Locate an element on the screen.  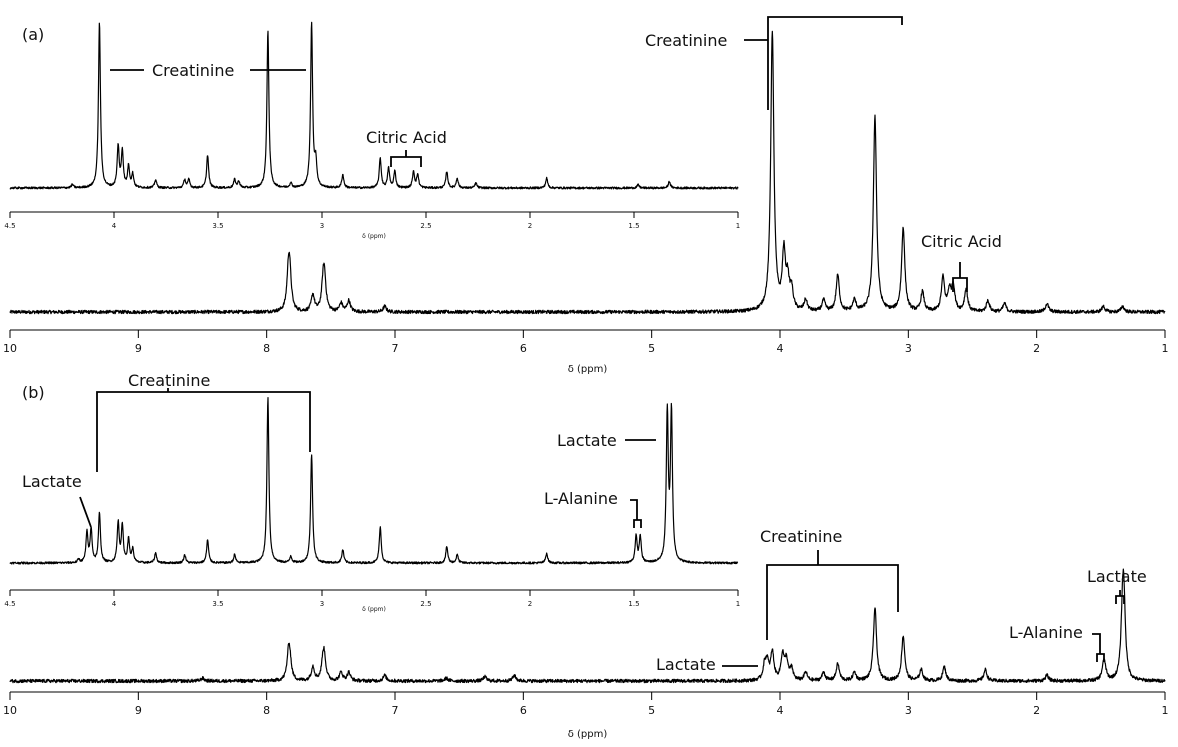
panel-a-main-axis-label: δ (ppm) is located at coordinates (588, 369).